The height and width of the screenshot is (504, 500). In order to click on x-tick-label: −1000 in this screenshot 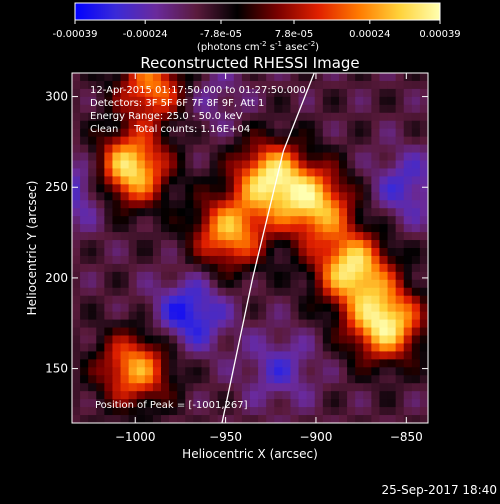, I will do `click(135, 437)`.